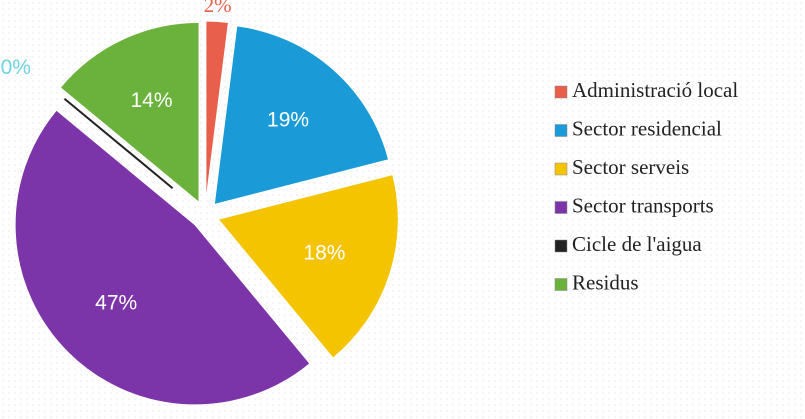 This screenshot has width=805, height=419. What do you see at coordinates (655, 90) in the screenshot?
I see `legend-label: Administració local` at bounding box center [655, 90].